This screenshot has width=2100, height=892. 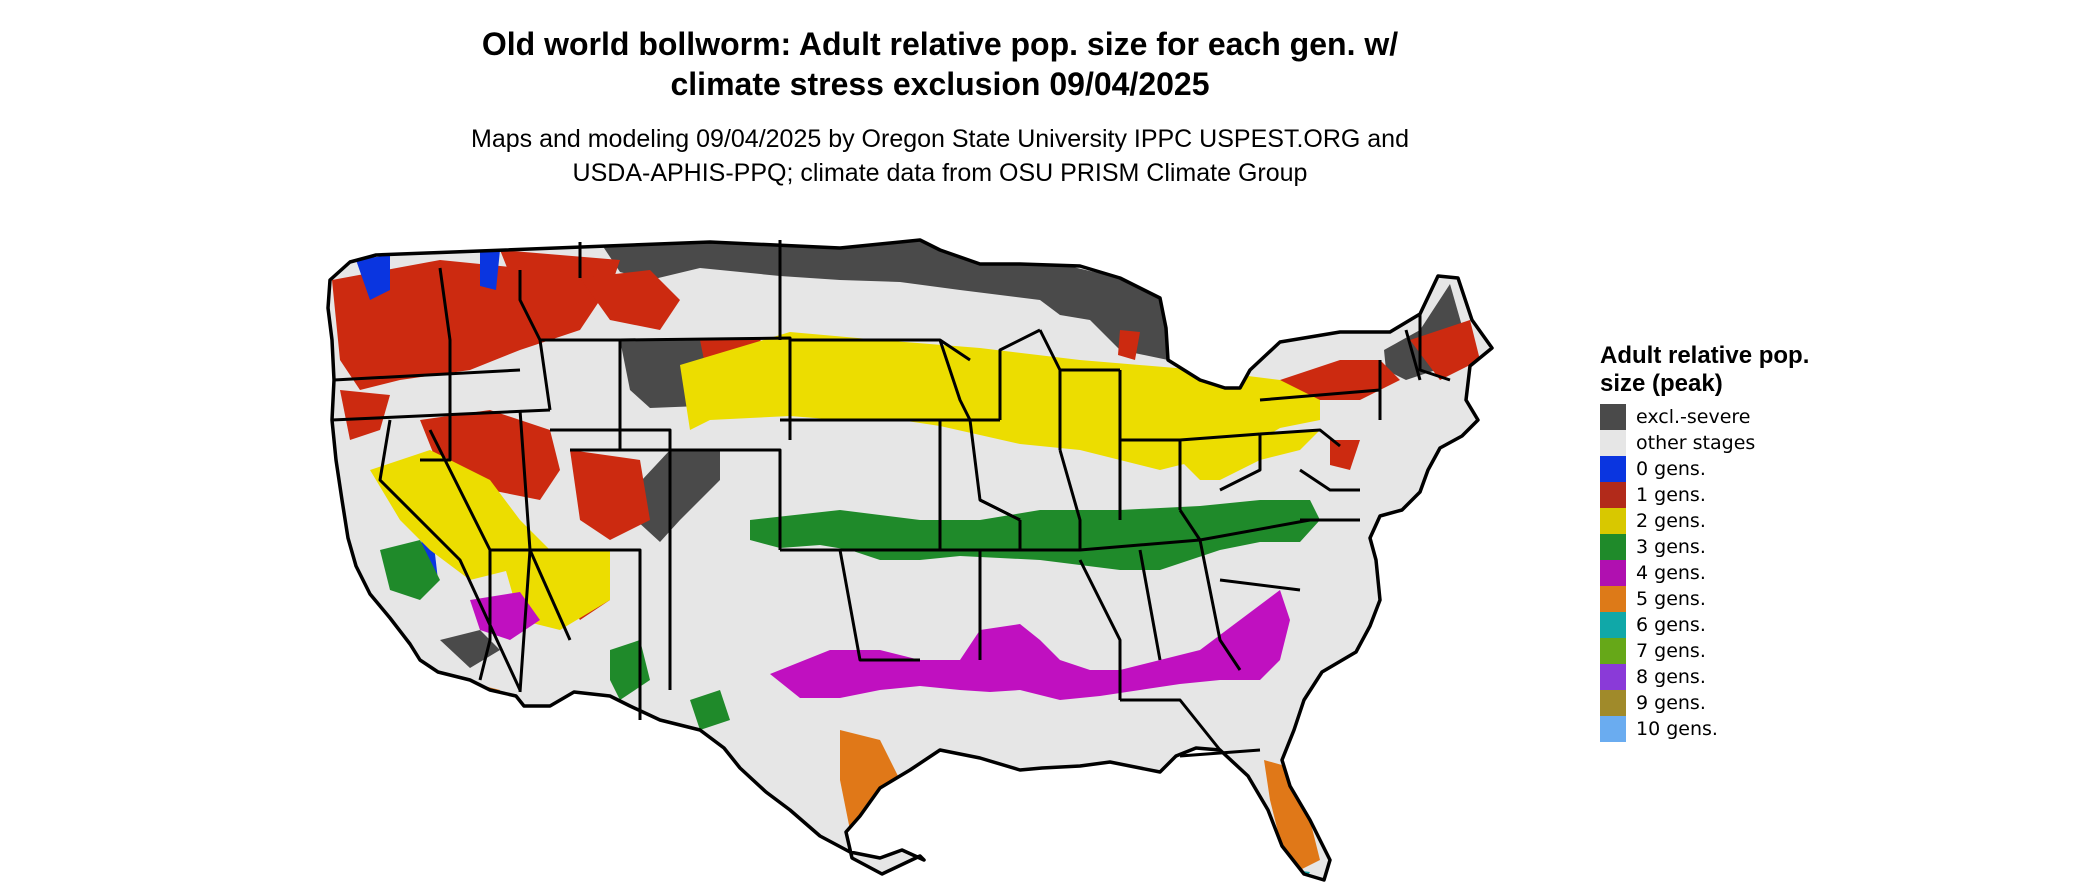 I want to click on legend-label: 1 gens., so click(x=1671, y=495).